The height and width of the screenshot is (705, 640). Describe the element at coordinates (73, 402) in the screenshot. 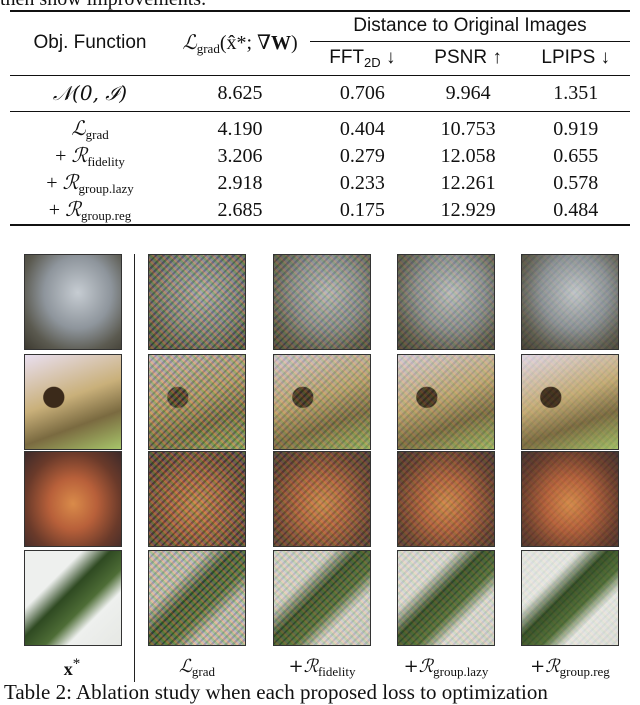

I see `original-image-bee` at that location.